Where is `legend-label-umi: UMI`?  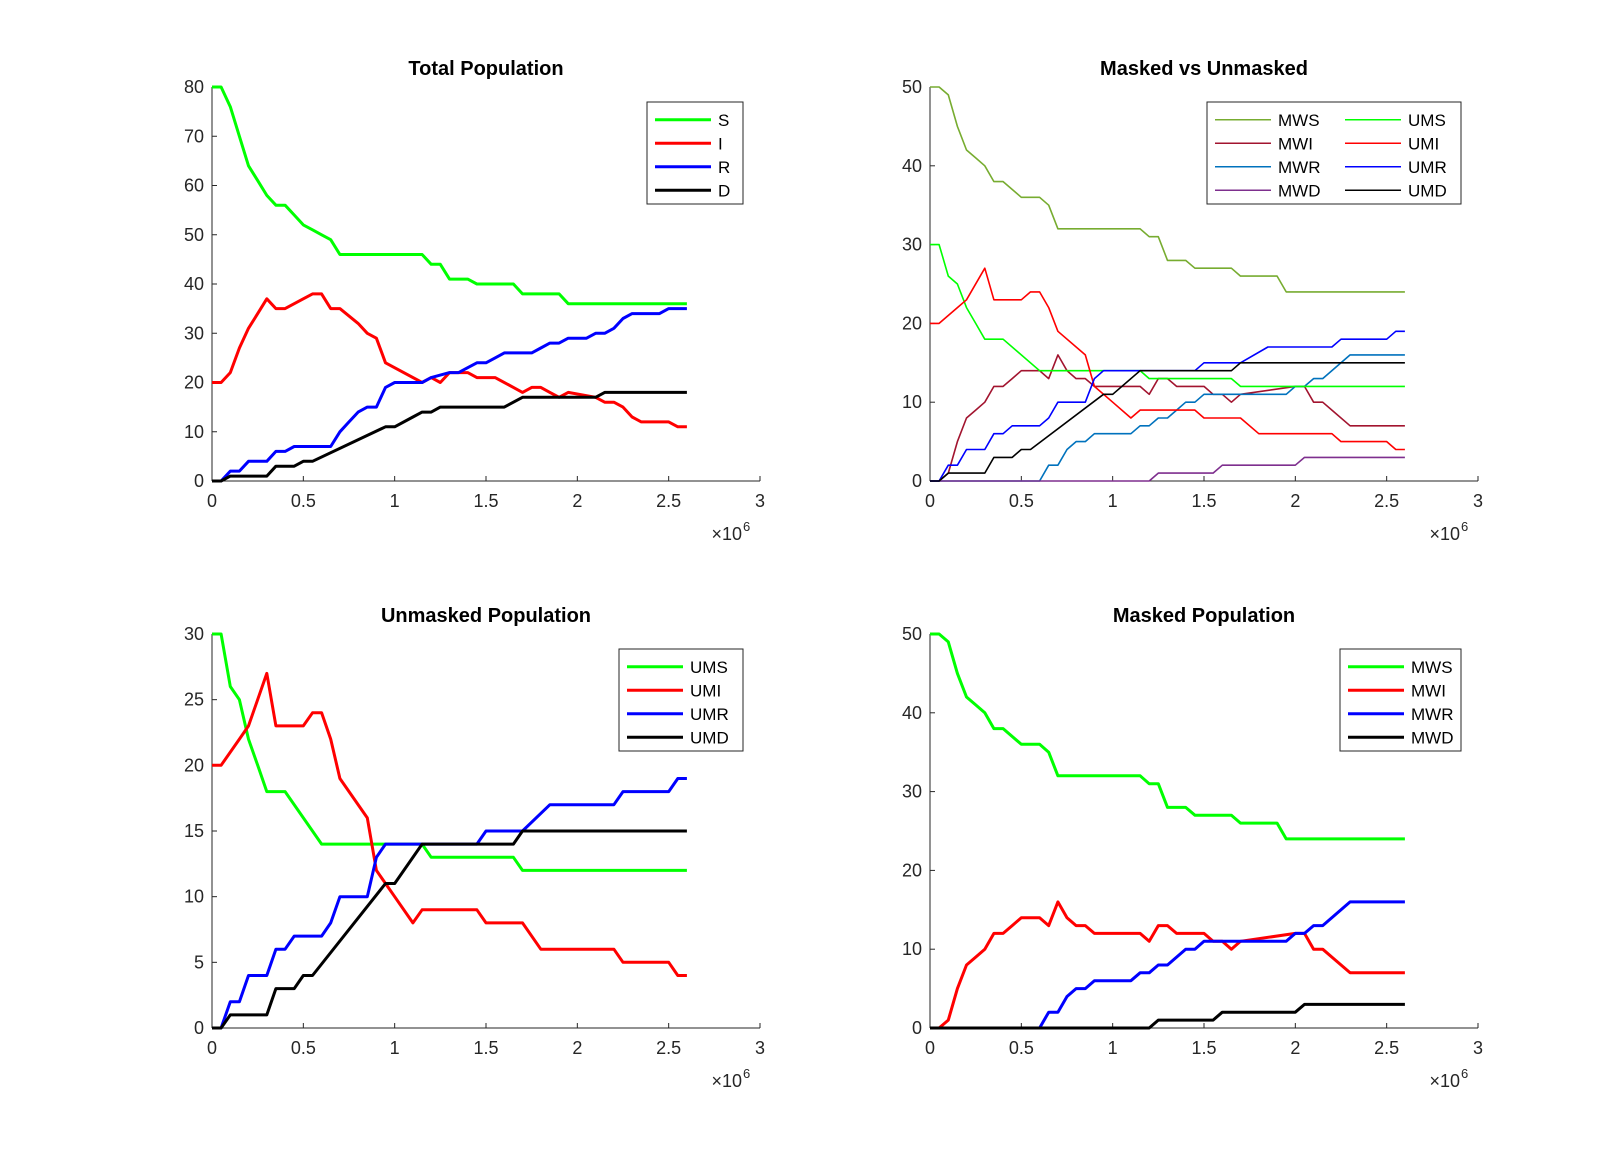 legend-label-umi: UMI is located at coordinates (1423, 143).